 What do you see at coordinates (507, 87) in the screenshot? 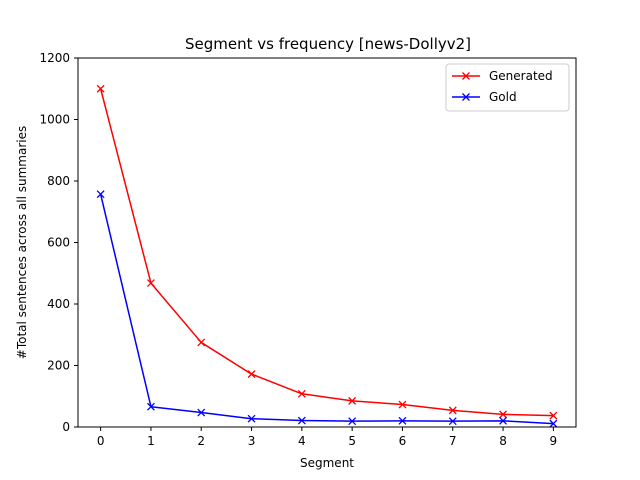
I see `legend: Generated Gold` at bounding box center [507, 87].